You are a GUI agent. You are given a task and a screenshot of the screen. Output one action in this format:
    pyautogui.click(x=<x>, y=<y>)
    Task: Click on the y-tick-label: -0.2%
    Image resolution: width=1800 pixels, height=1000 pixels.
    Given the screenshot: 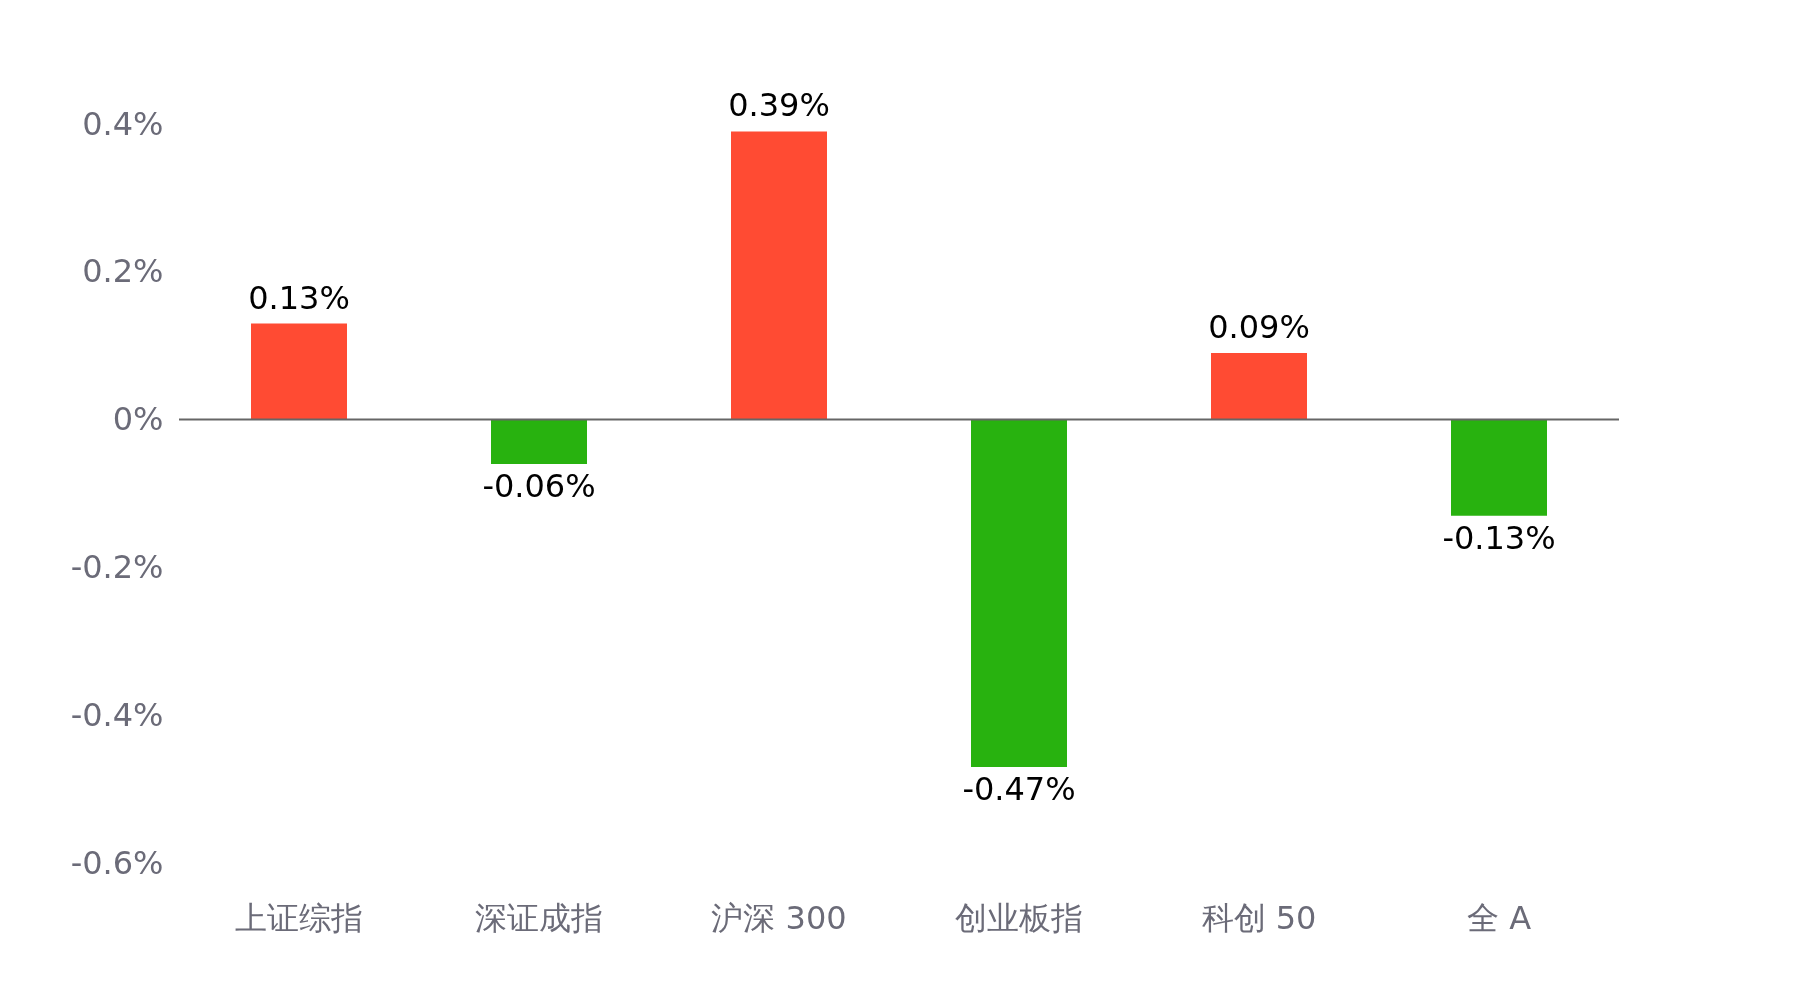 What is the action you would take?
    pyautogui.click(x=117, y=566)
    